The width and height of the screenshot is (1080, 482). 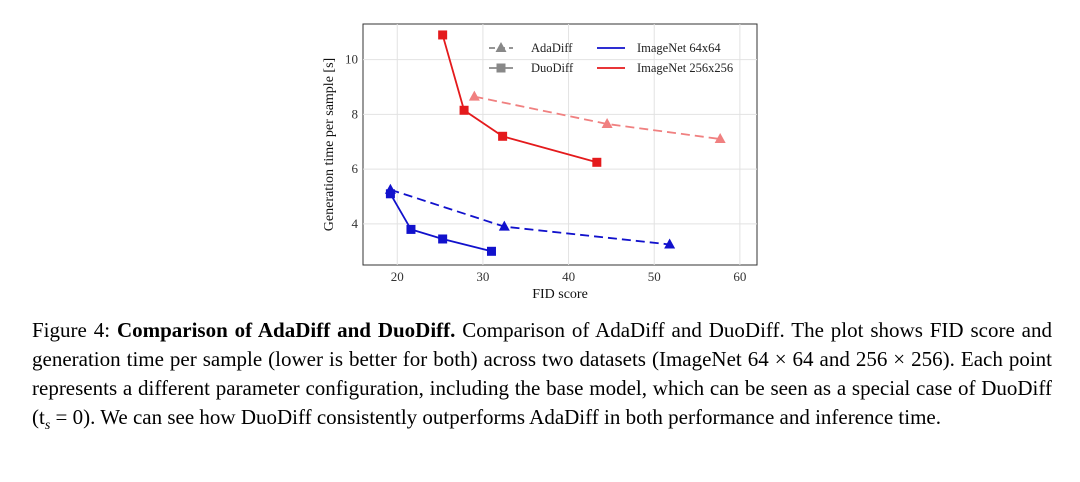 I want to click on y-tick-label: 10, so click(x=351, y=59).